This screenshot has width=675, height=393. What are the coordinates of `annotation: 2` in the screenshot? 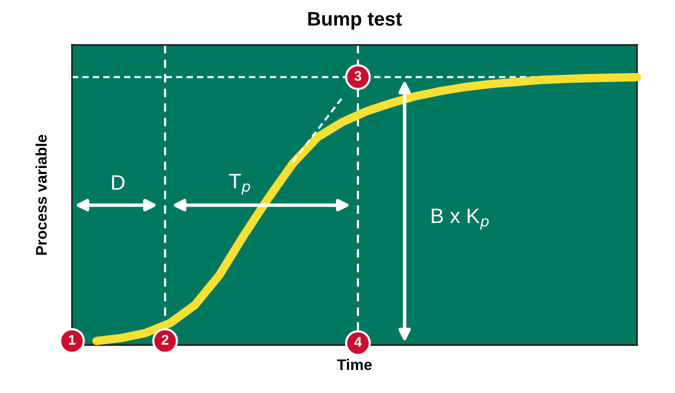 It's located at (165, 339).